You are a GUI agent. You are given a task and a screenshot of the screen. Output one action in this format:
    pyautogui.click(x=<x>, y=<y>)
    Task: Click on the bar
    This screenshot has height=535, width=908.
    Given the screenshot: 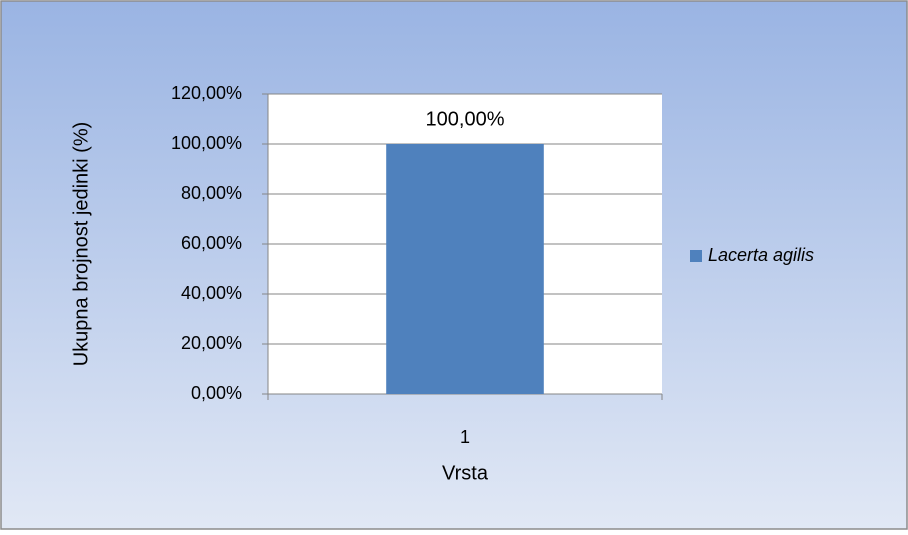 What is the action you would take?
    pyautogui.click(x=465, y=269)
    